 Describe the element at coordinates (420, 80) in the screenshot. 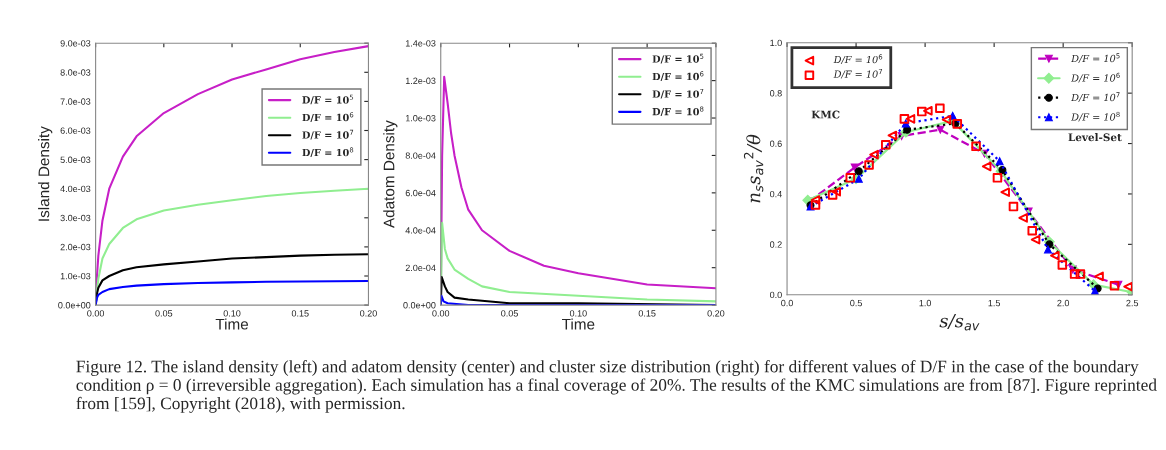

I see `y-tick-label: 1.2e-03` at that location.